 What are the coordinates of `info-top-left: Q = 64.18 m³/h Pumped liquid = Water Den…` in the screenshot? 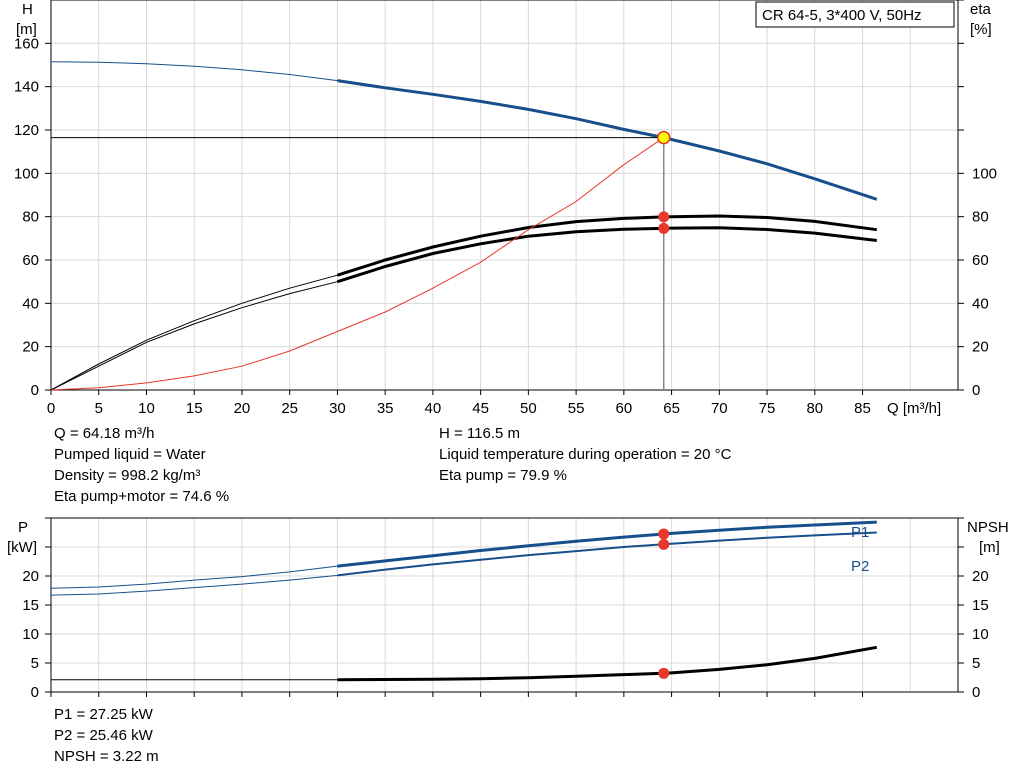 It's located at (141, 465).